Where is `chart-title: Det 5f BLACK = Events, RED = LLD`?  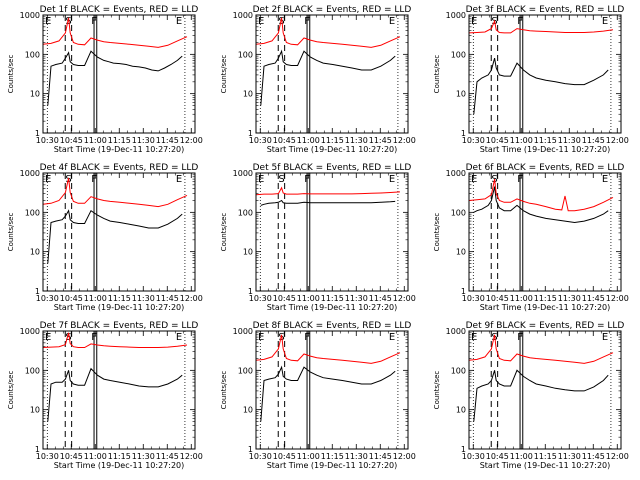 chart-title: Det 5f BLACK = Events, RED = LLD is located at coordinates (332, 168).